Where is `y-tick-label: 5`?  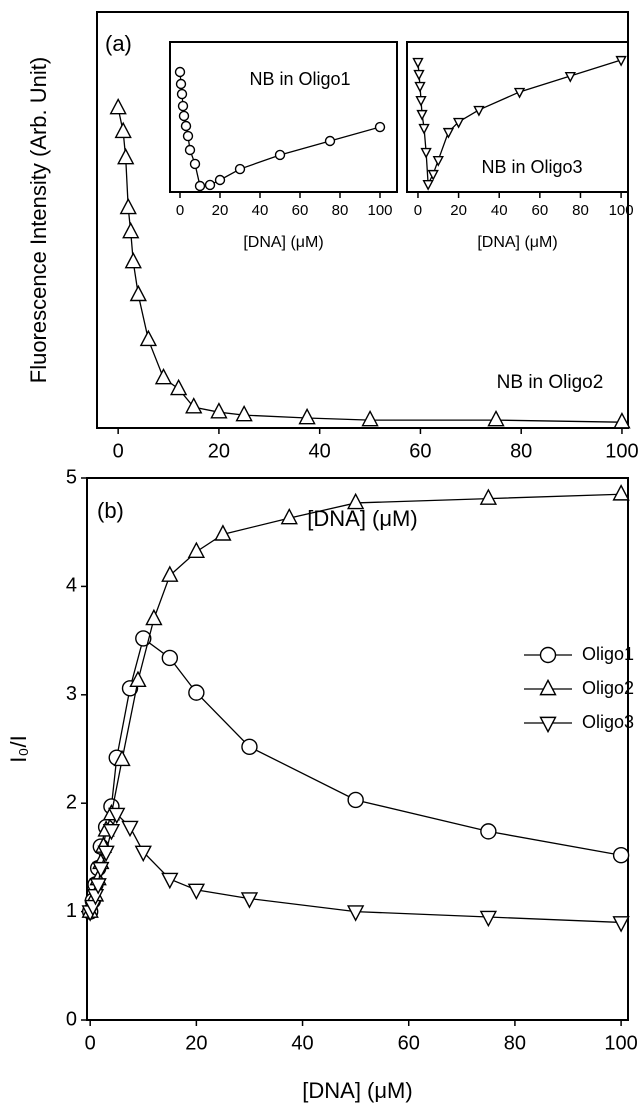
y-tick-label: 5 is located at coordinates (71, 477).